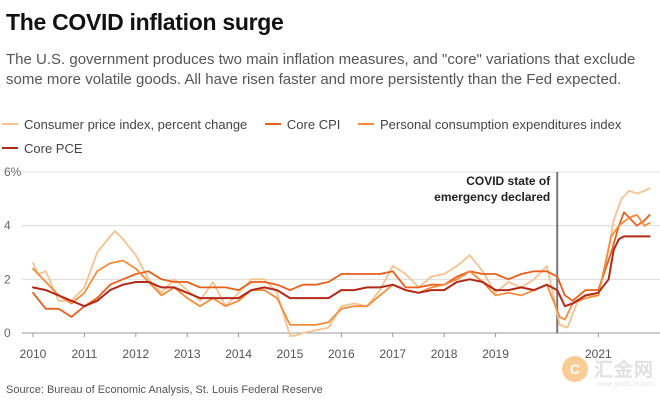 The width and height of the screenshot is (660, 400). Describe the element at coordinates (341, 354) in the screenshot. I see `x-tick-label: 2016` at that location.